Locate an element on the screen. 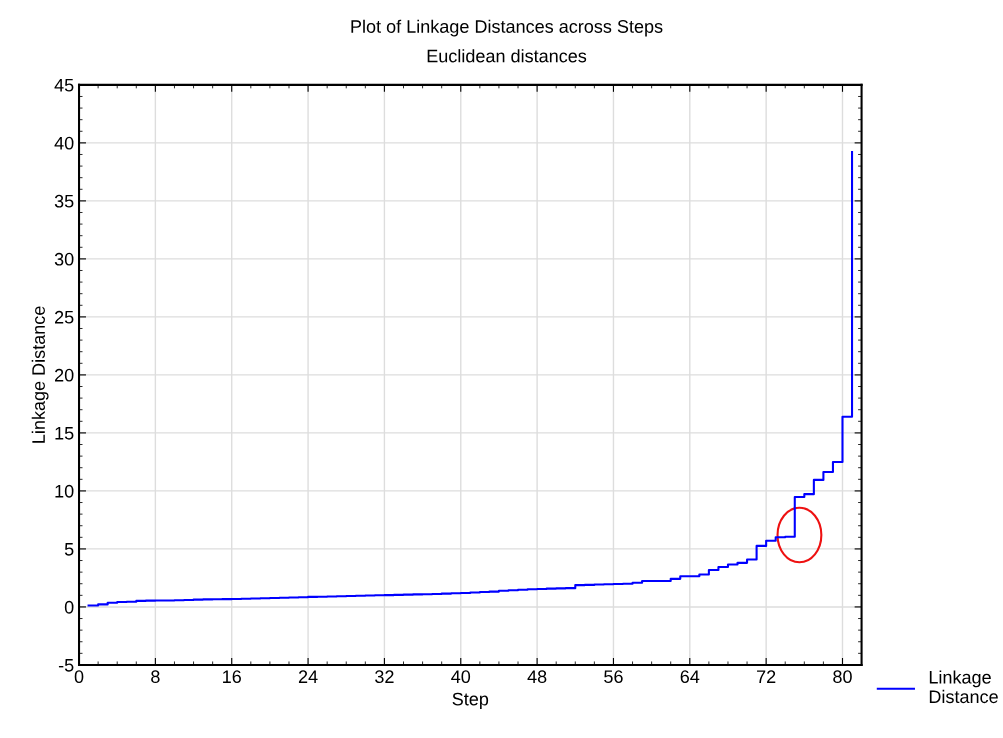  x-tick-label: 80 is located at coordinates (842, 677).